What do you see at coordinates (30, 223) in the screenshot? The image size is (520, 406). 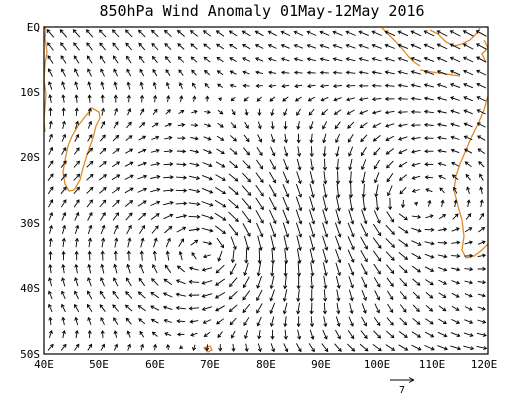 I see `y-tick-label: 30S` at bounding box center [30, 223].